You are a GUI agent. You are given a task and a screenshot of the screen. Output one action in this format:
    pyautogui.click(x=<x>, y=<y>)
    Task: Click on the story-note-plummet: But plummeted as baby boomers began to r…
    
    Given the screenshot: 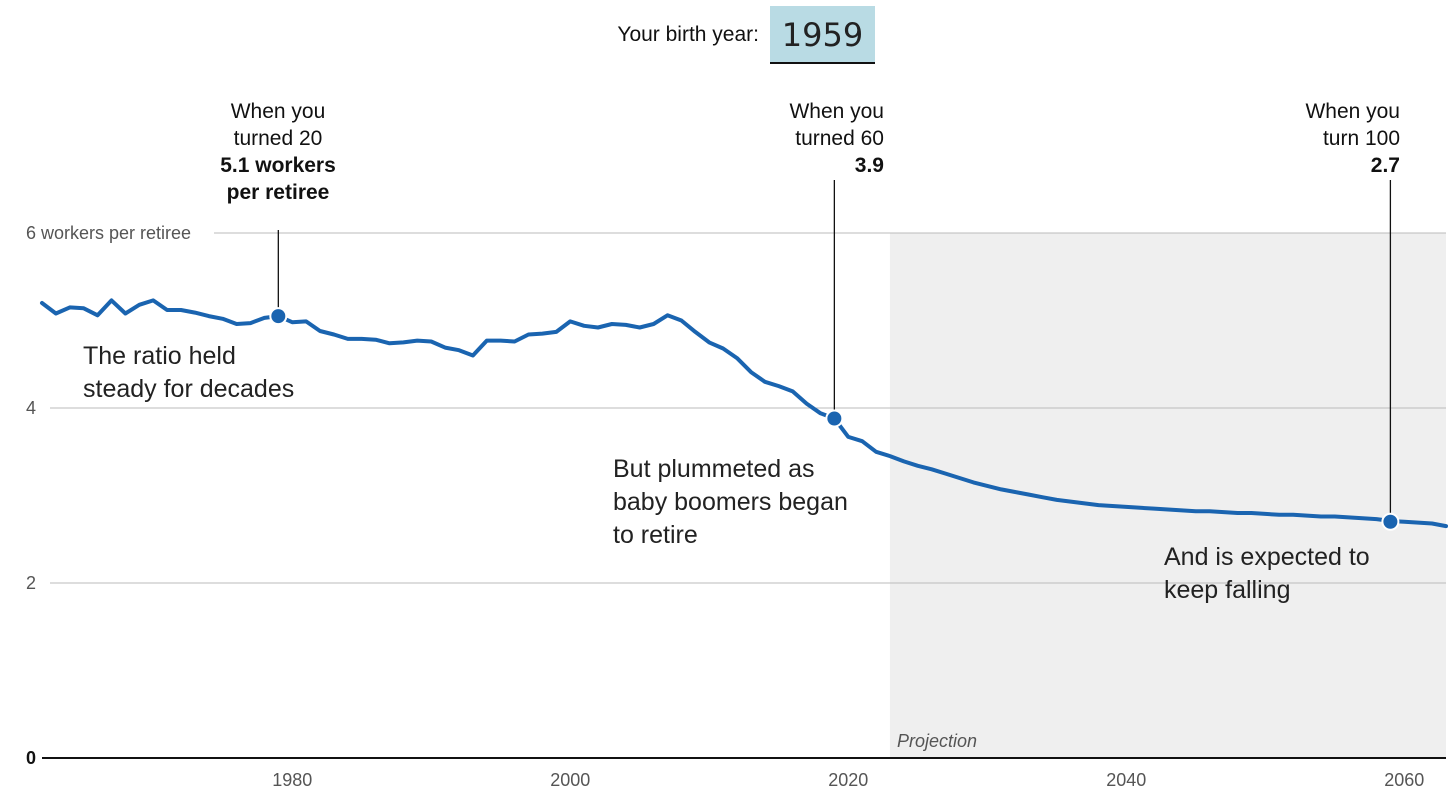 What is the action you would take?
    pyautogui.click(x=730, y=502)
    